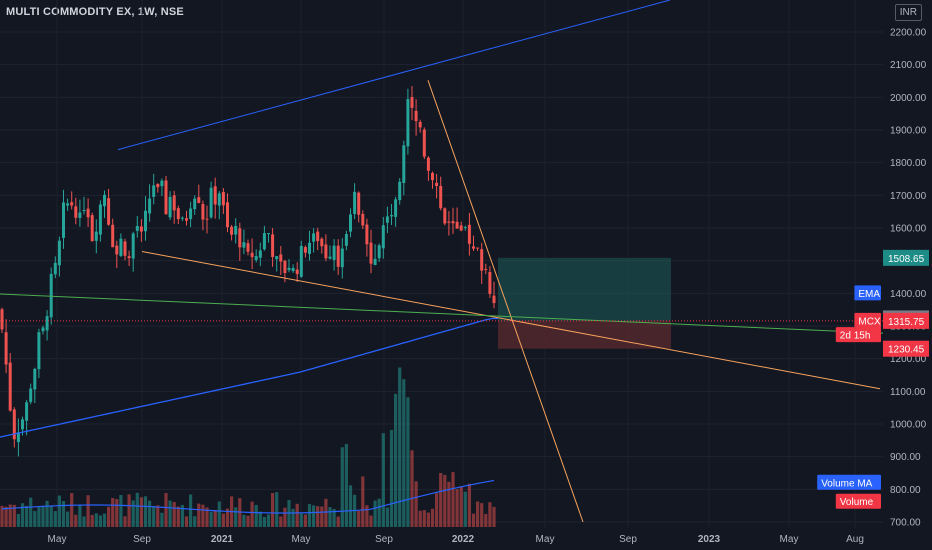  I want to click on x-tick-label: Sep, so click(142, 539).